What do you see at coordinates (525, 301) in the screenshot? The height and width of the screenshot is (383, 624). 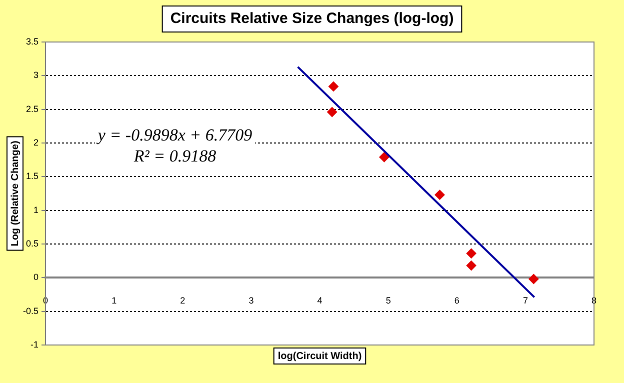 I see `x-tick-label: 7` at bounding box center [525, 301].